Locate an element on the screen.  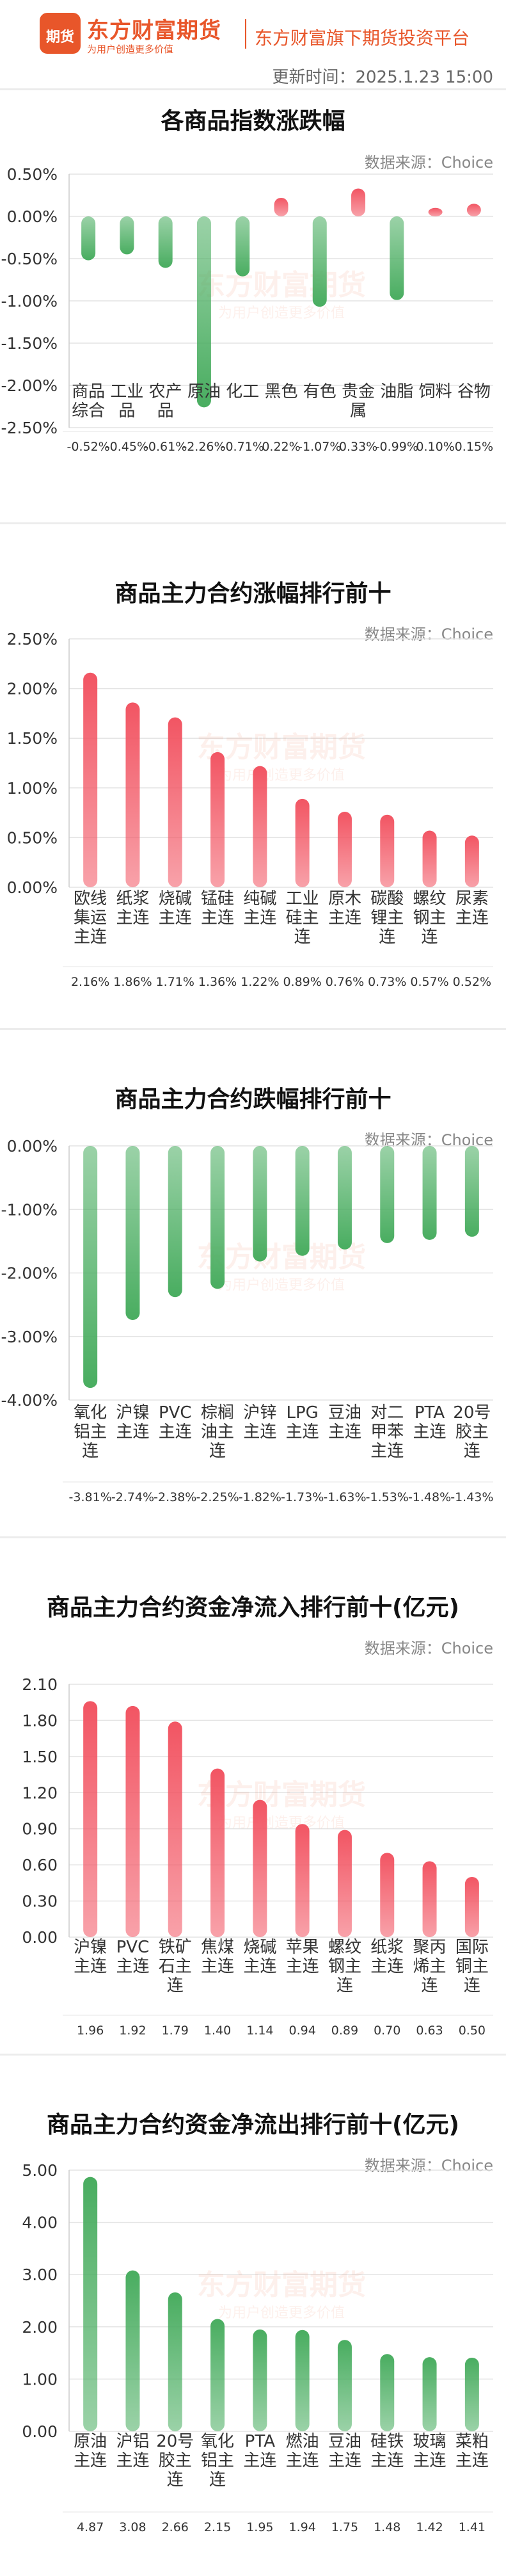
header-divider is located at coordinates (245, 34).